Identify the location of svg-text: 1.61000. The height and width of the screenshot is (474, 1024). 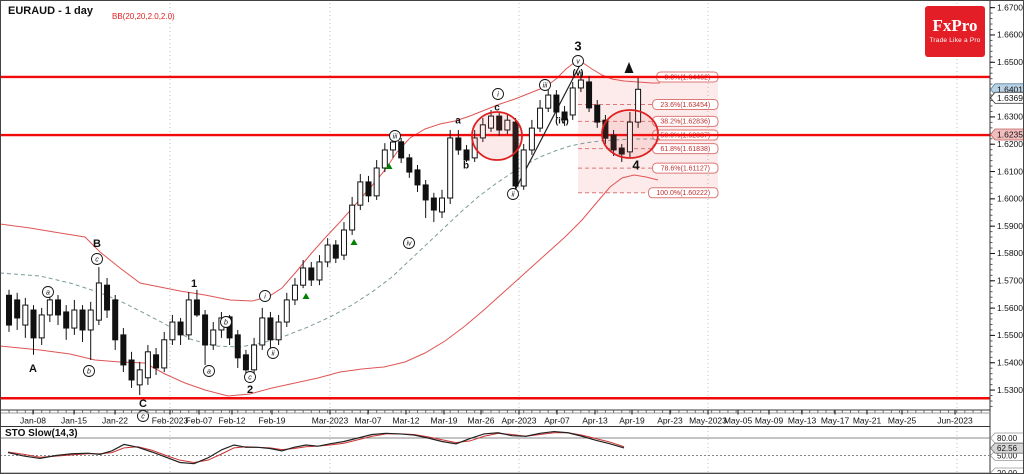
(1010, 171).